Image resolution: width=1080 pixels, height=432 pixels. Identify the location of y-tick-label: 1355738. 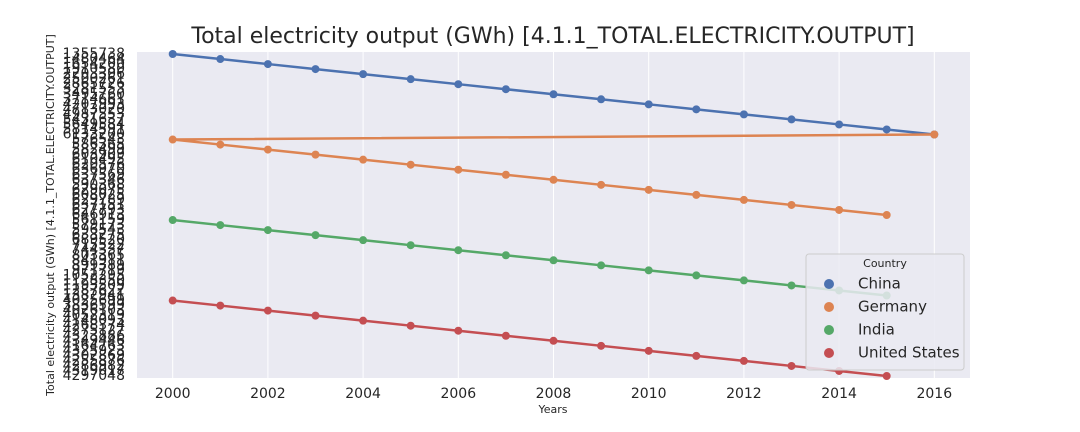
(94, 54).